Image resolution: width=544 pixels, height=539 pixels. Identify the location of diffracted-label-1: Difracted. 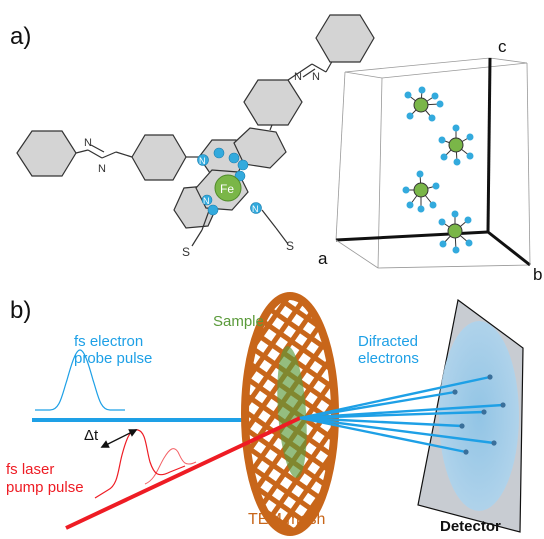
(388, 341).